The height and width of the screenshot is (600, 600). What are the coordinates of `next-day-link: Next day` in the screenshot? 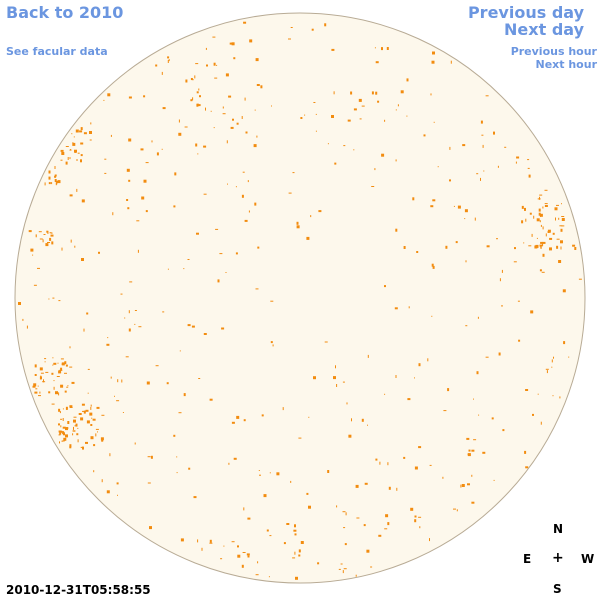 It's located at (544, 29).